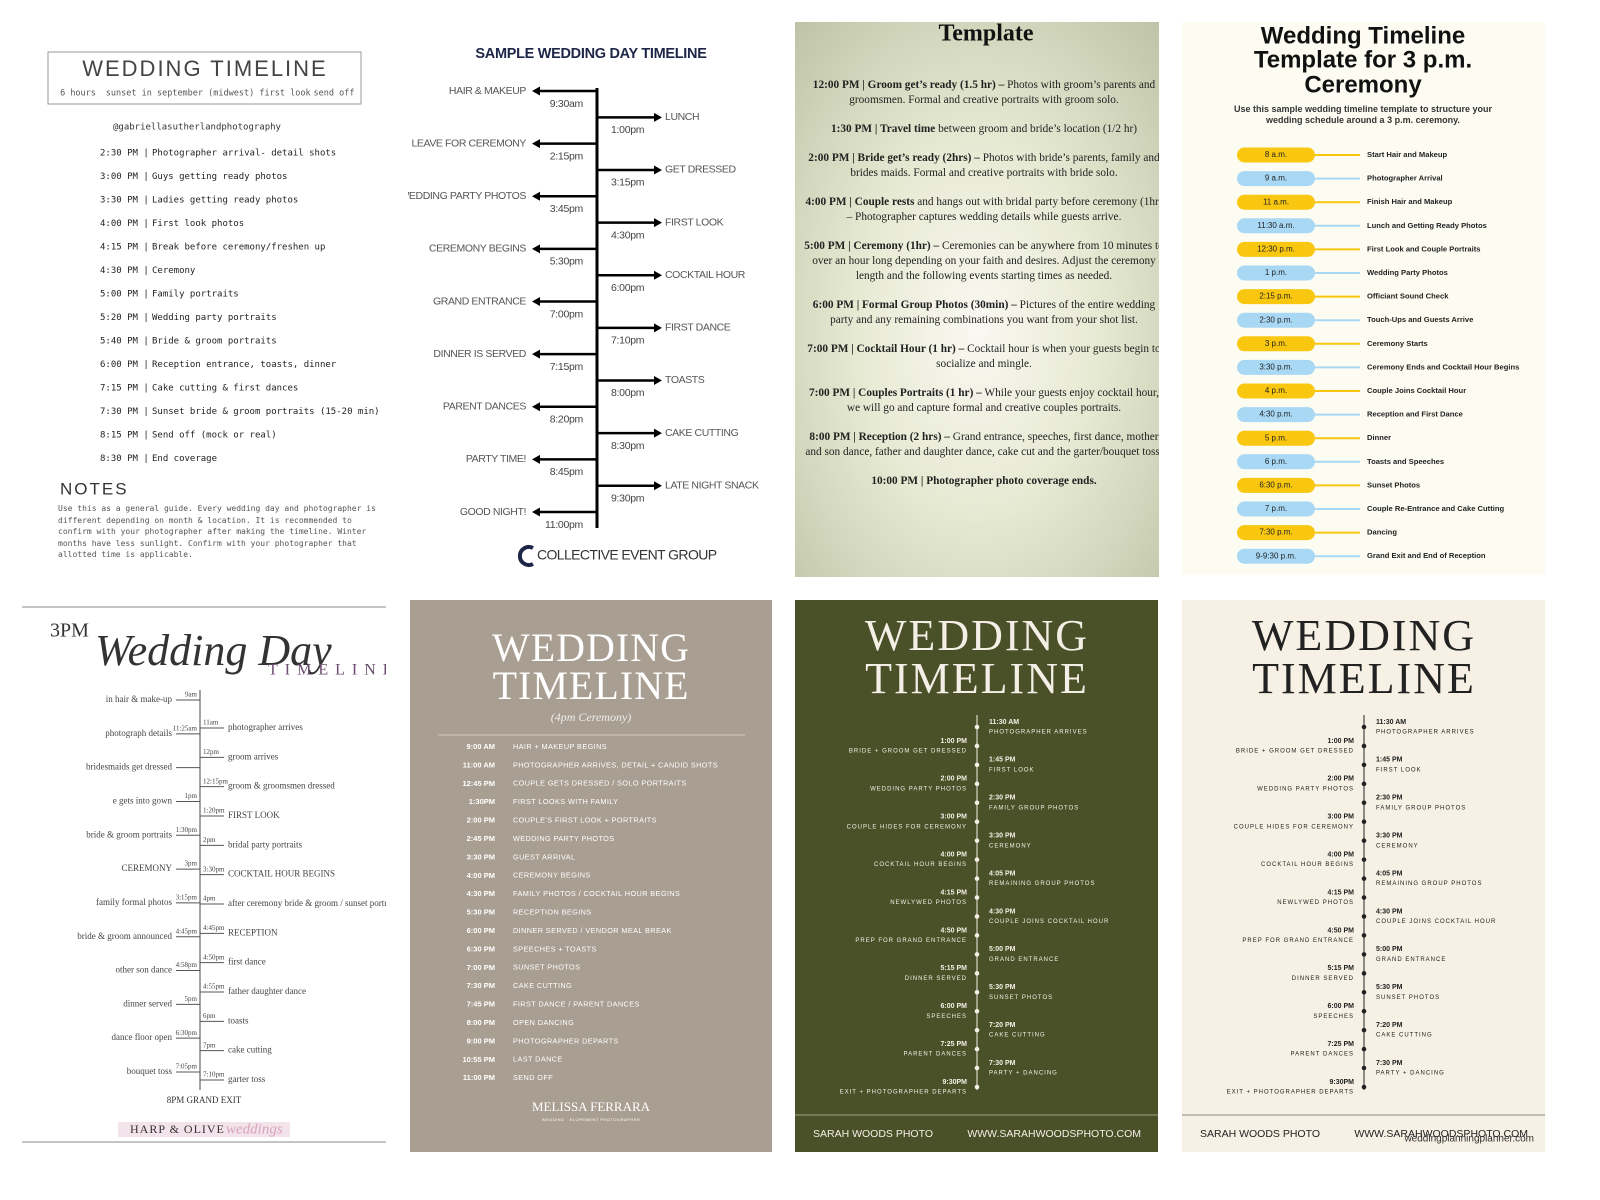 This screenshot has height=1200, width=1600. Describe the element at coordinates (920, 865) in the screenshot. I see `event-label: COCKTAIL HOUR BEGINS` at that location.